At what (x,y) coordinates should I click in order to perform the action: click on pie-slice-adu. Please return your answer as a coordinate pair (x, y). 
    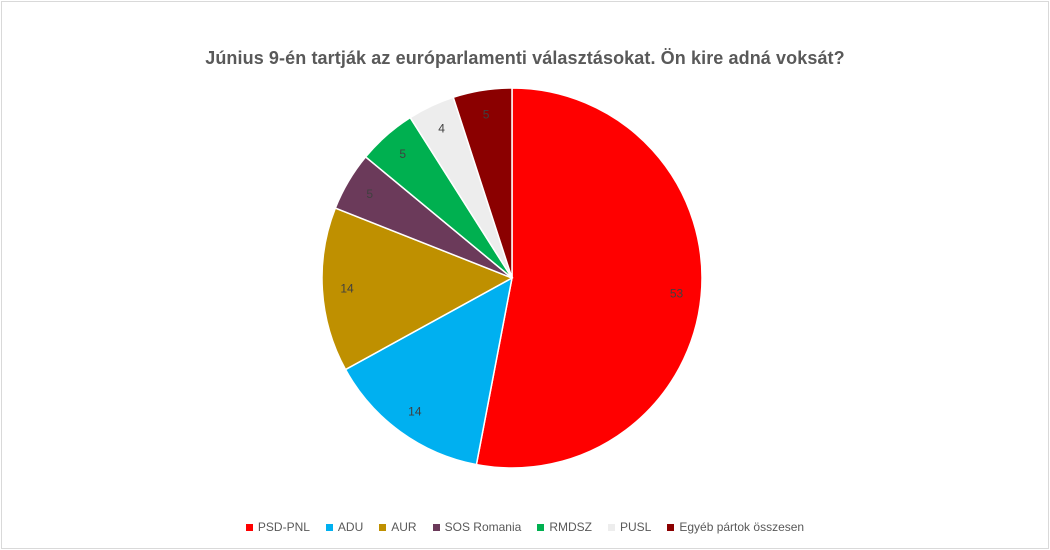
    Looking at the image, I should click on (429, 371).